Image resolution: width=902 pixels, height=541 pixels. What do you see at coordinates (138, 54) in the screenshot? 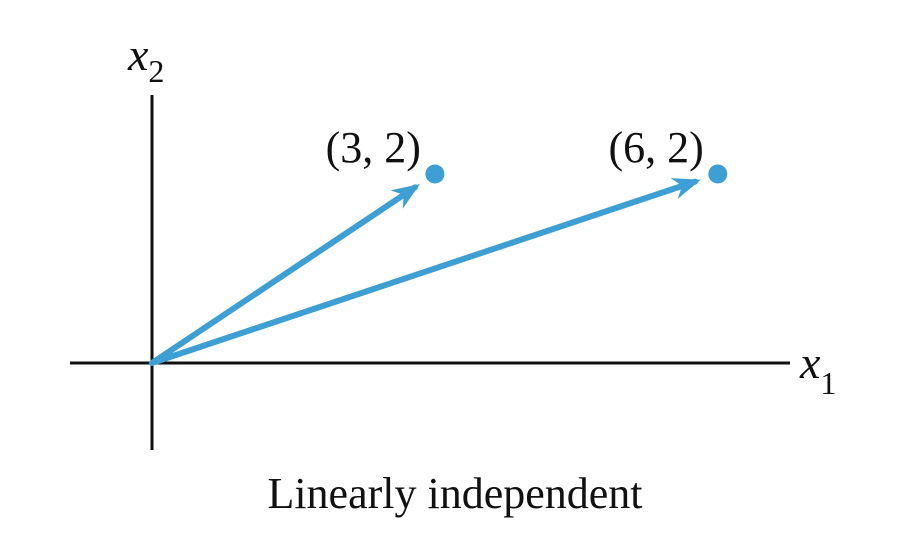
I see `y-axis-var: x` at bounding box center [138, 54].